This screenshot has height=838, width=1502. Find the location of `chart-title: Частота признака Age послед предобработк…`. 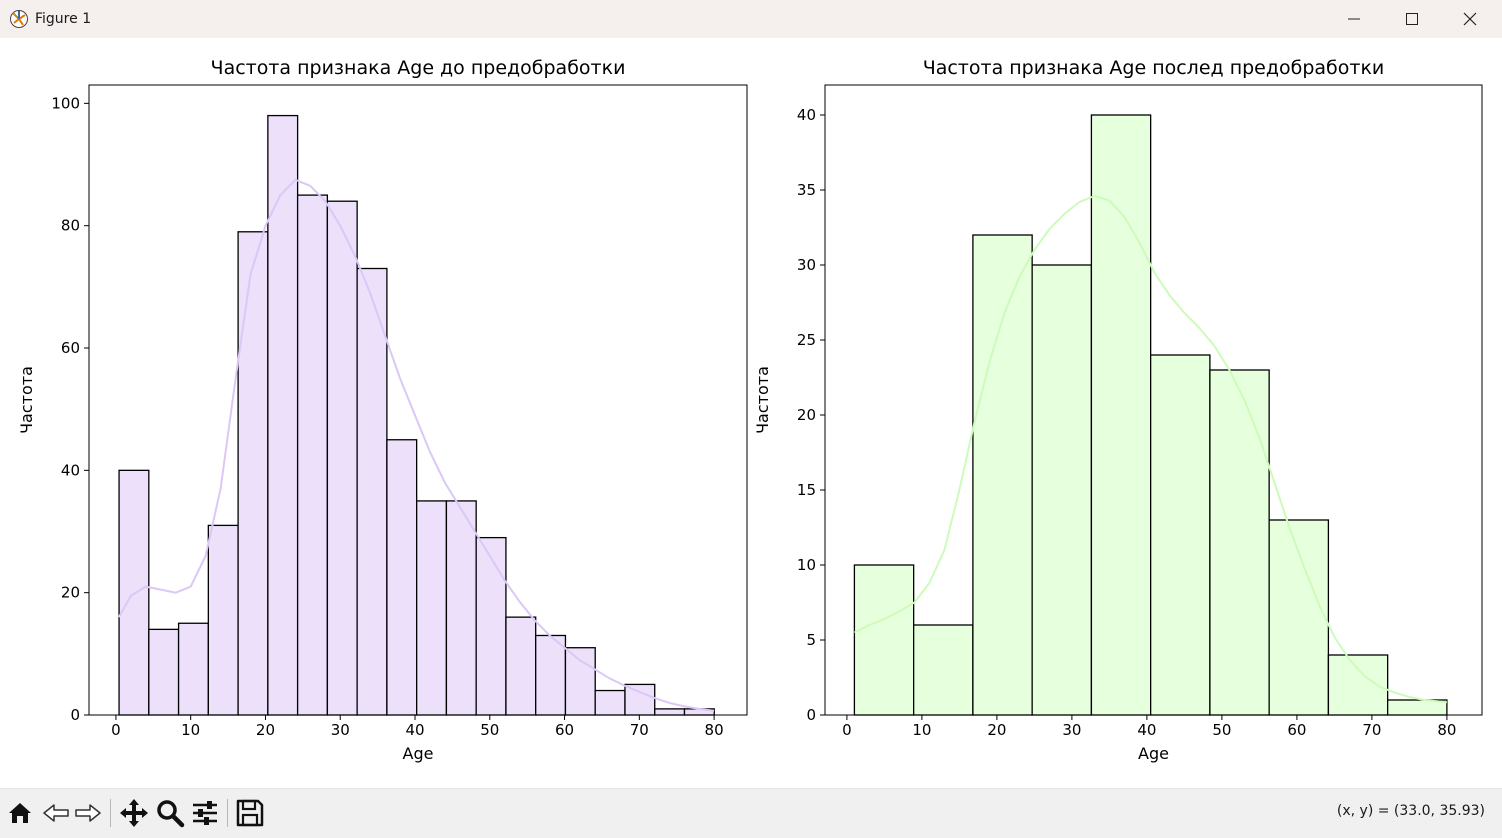

chart-title: Частота признака Age послед предобработк… is located at coordinates (1154, 68).